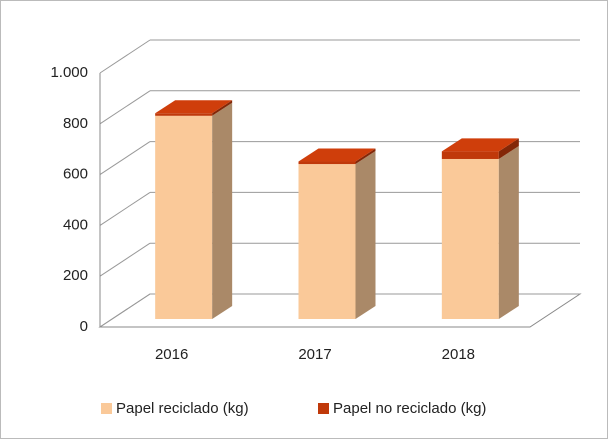 The width and height of the screenshot is (609, 445). Describe the element at coordinates (75, 123) in the screenshot. I see `y-tick-label: 800` at that location.